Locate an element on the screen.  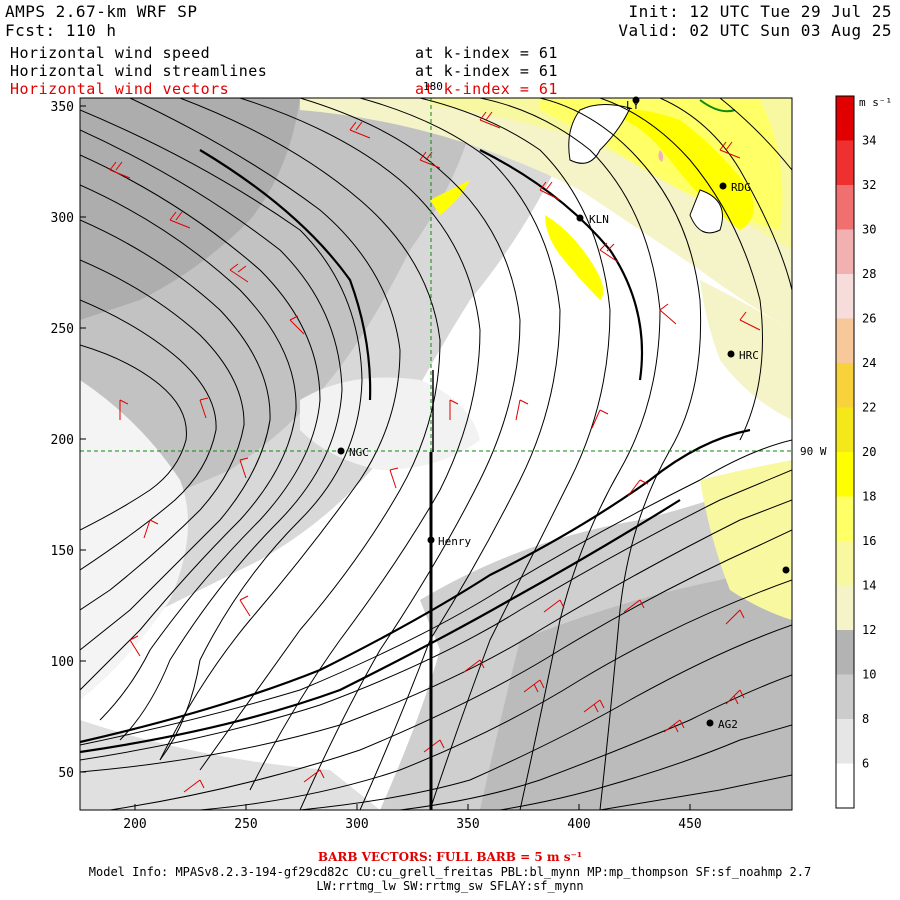
valid-time: Valid: 02 UTC Sun 03 Aug 25 is located at coordinates (755, 30).